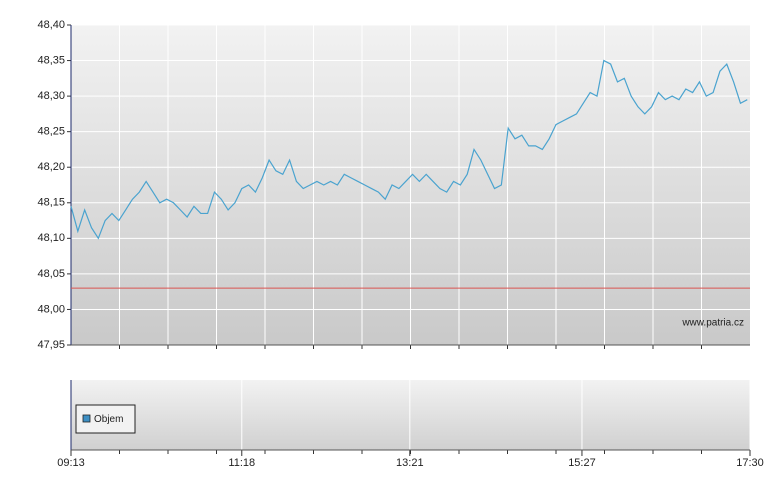  I want to click on y-tick-label: 48,40, so click(51, 25).